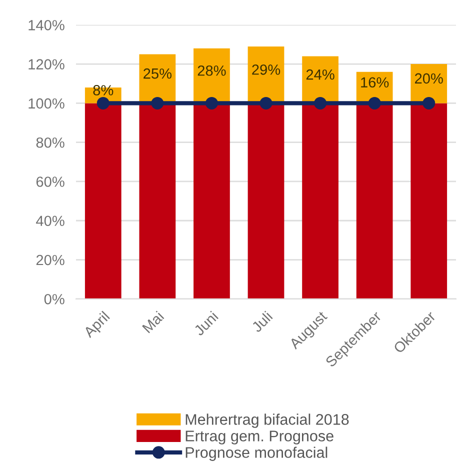  What do you see at coordinates (375, 82) in the screenshot?
I see `data-label: 16%` at bounding box center [375, 82].